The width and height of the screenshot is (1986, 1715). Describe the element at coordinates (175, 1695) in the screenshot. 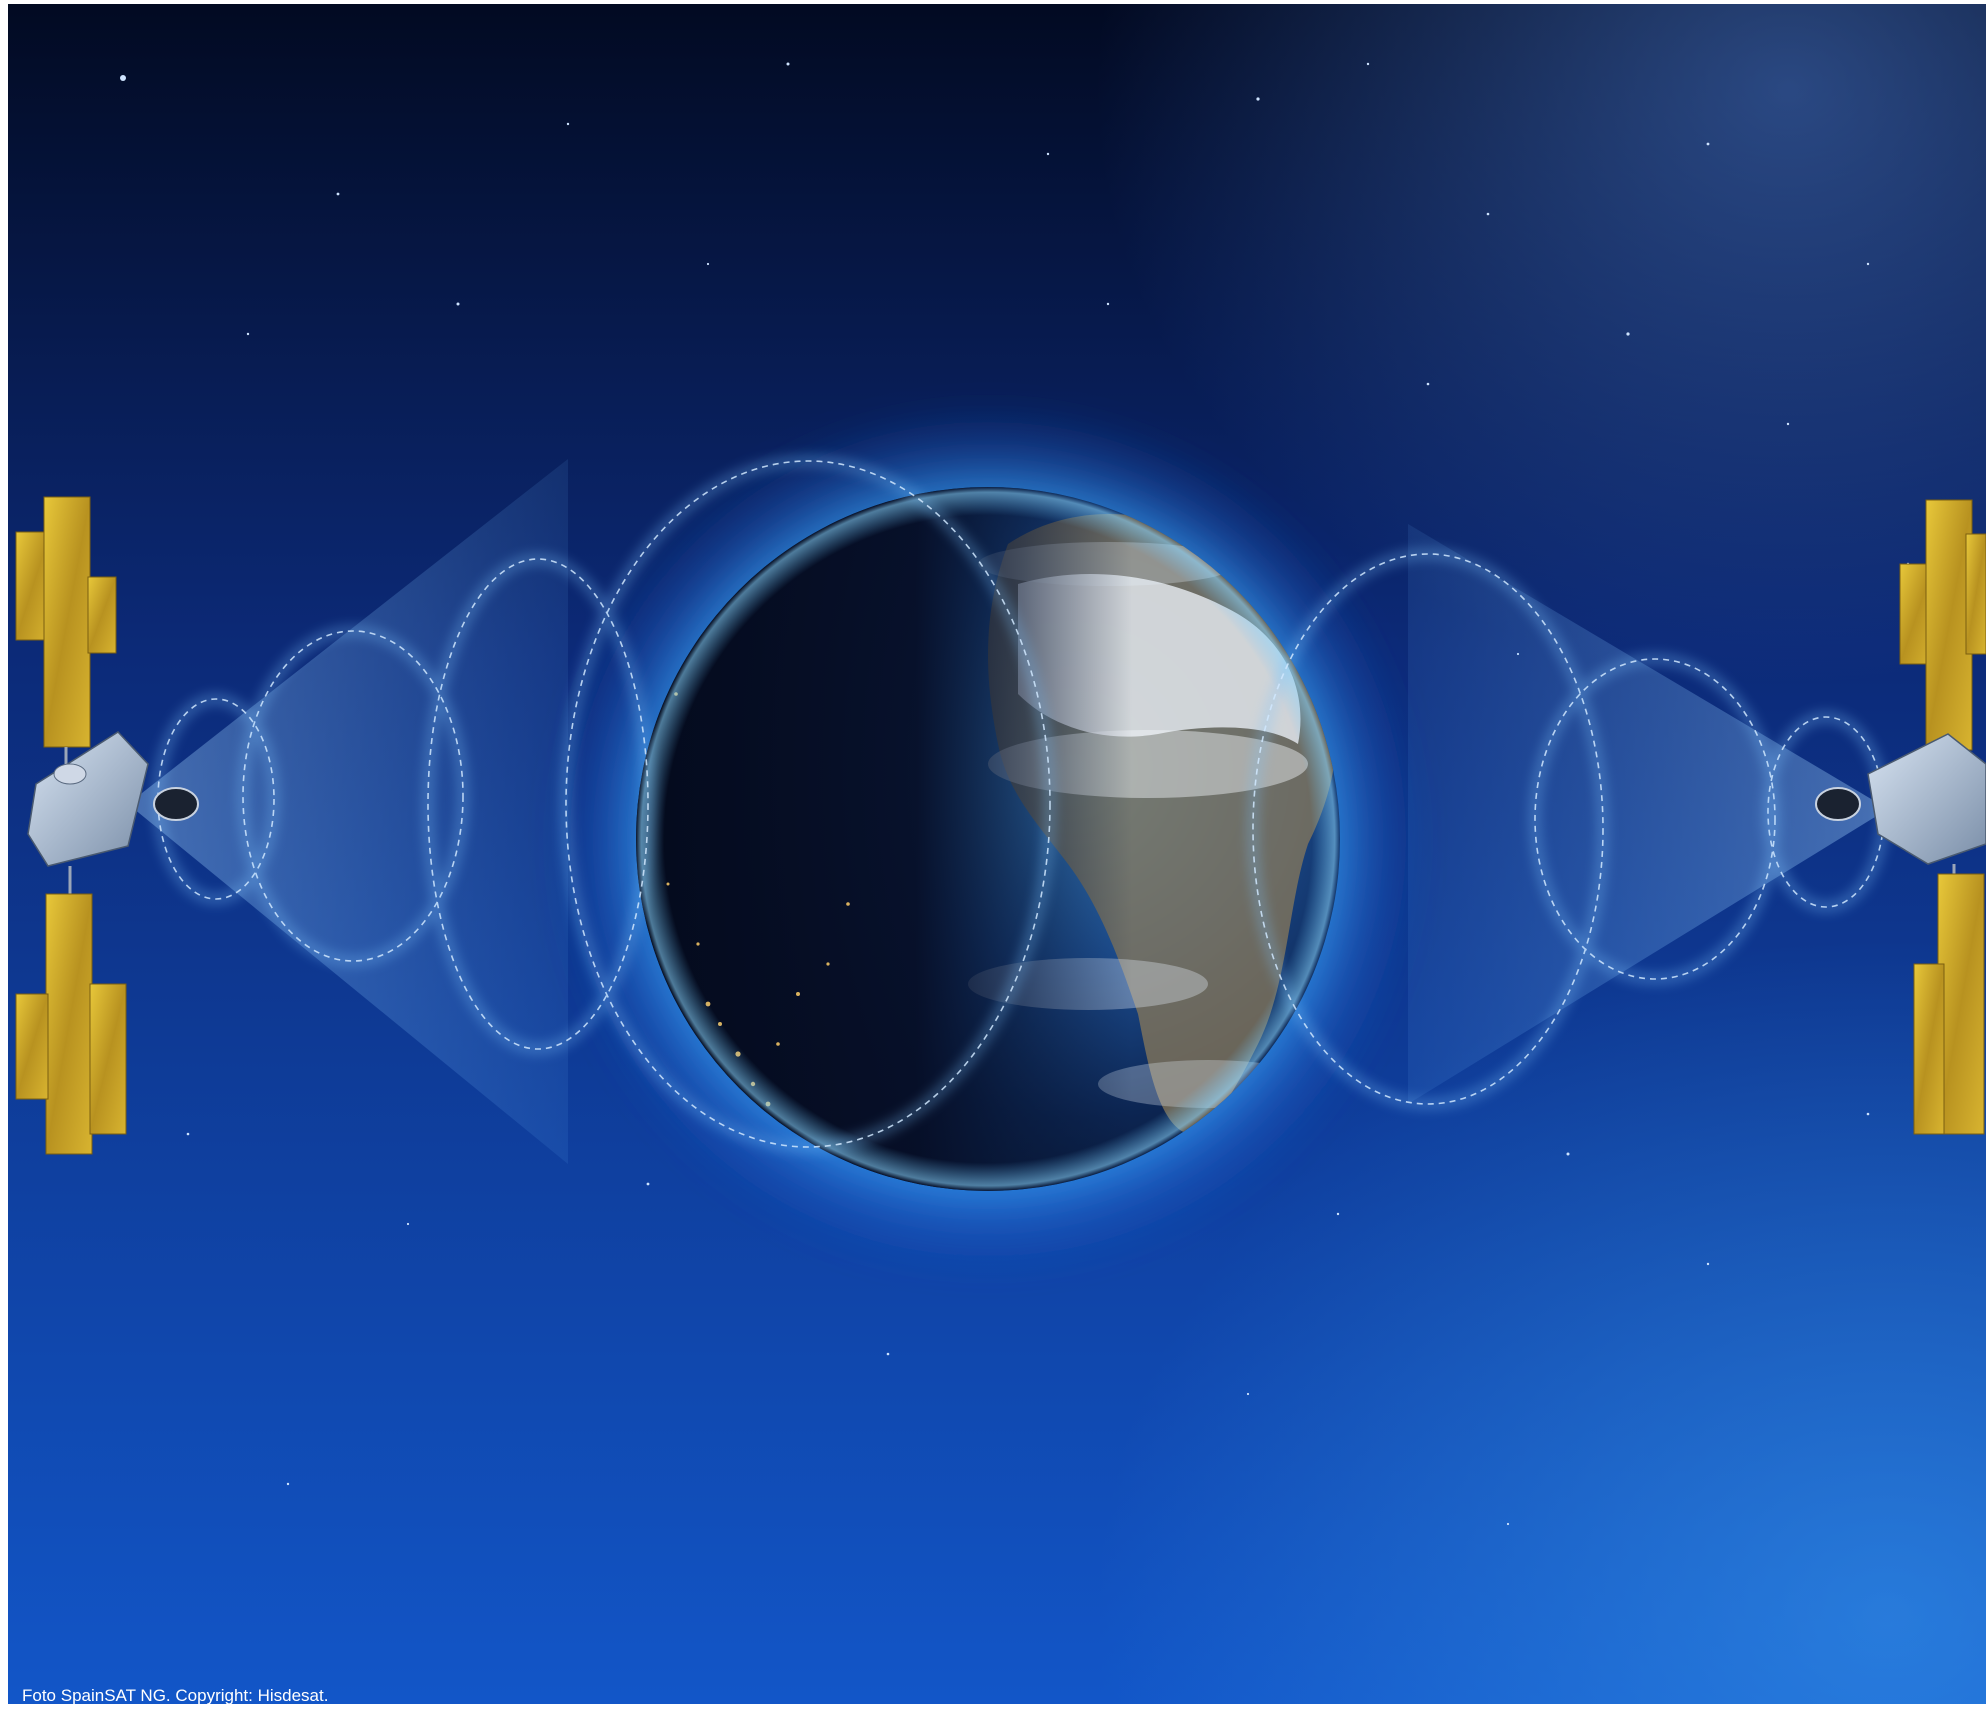

I see `photo-credit-caption: Foto SpainSAT NG. Copyright: Hisdesat.` at that location.